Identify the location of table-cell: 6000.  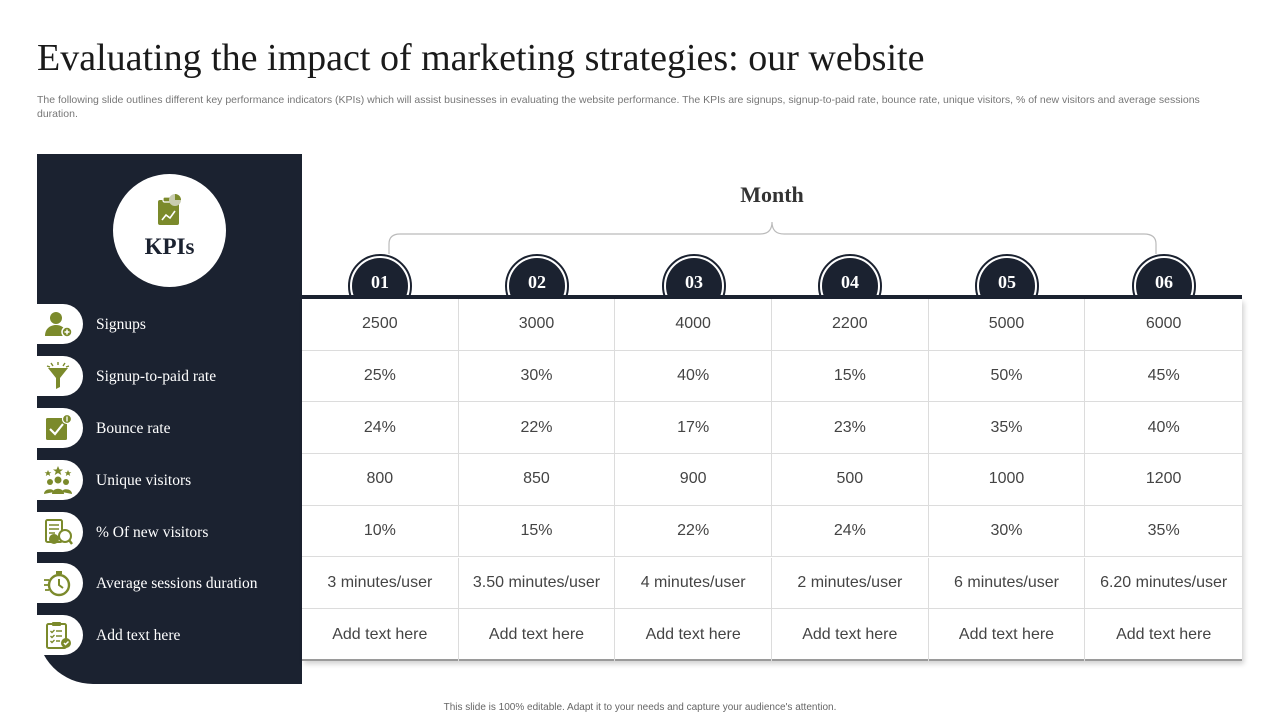
(1163, 325).